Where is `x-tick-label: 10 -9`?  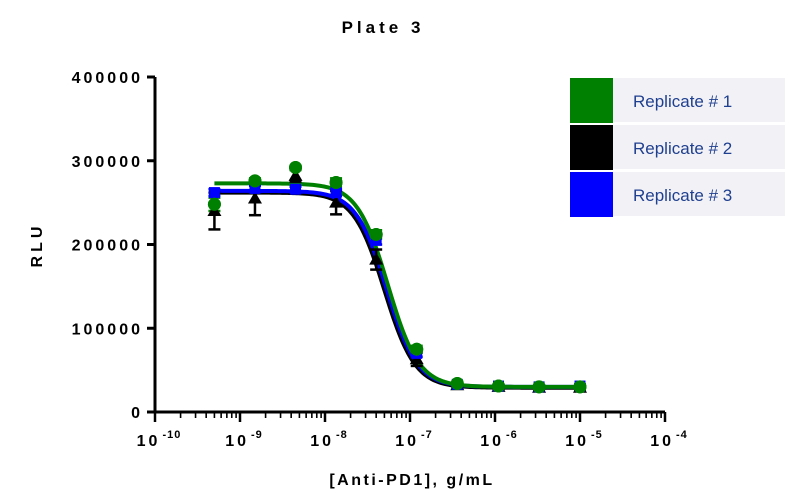
x-tick-label: 10 -9 is located at coordinates (244, 439).